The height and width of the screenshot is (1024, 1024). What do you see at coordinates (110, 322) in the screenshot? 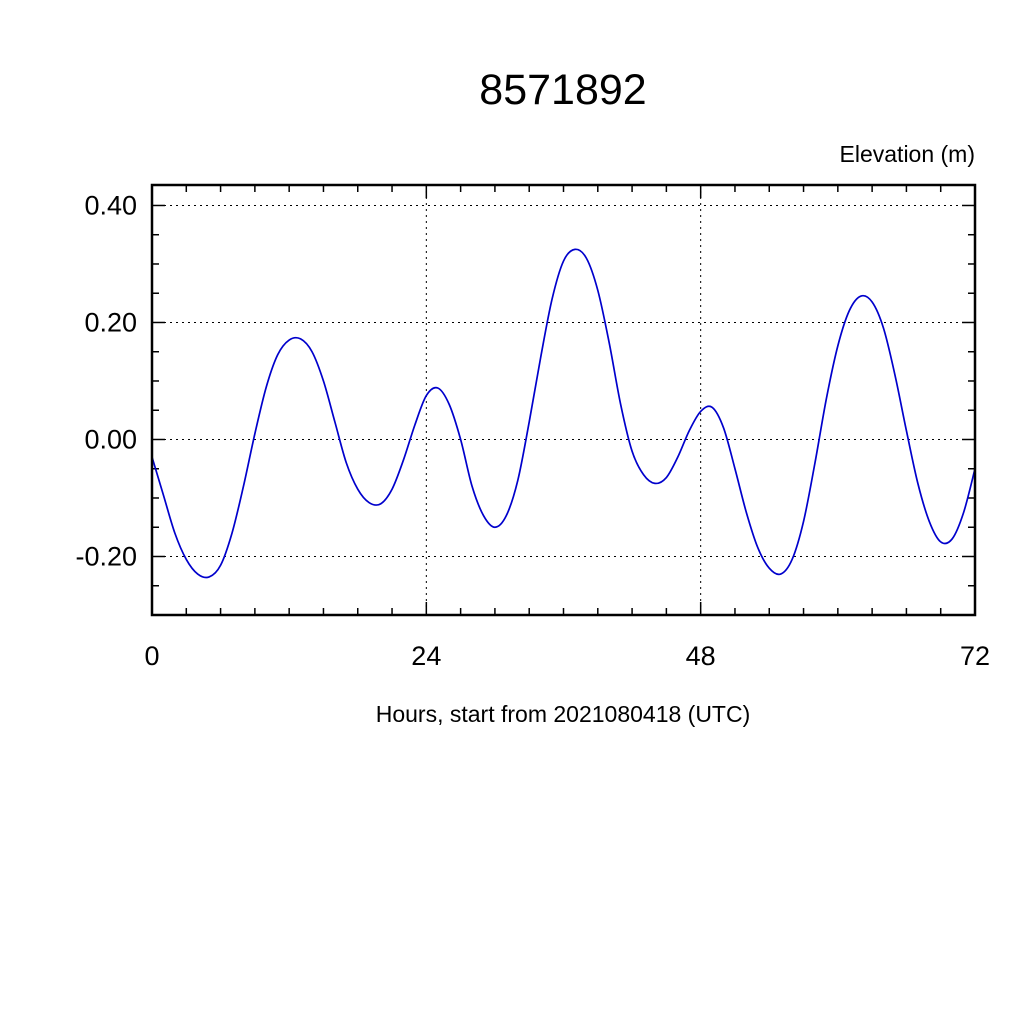
I see `y-tick-label: 0.20` at bounding box center [110, 322].